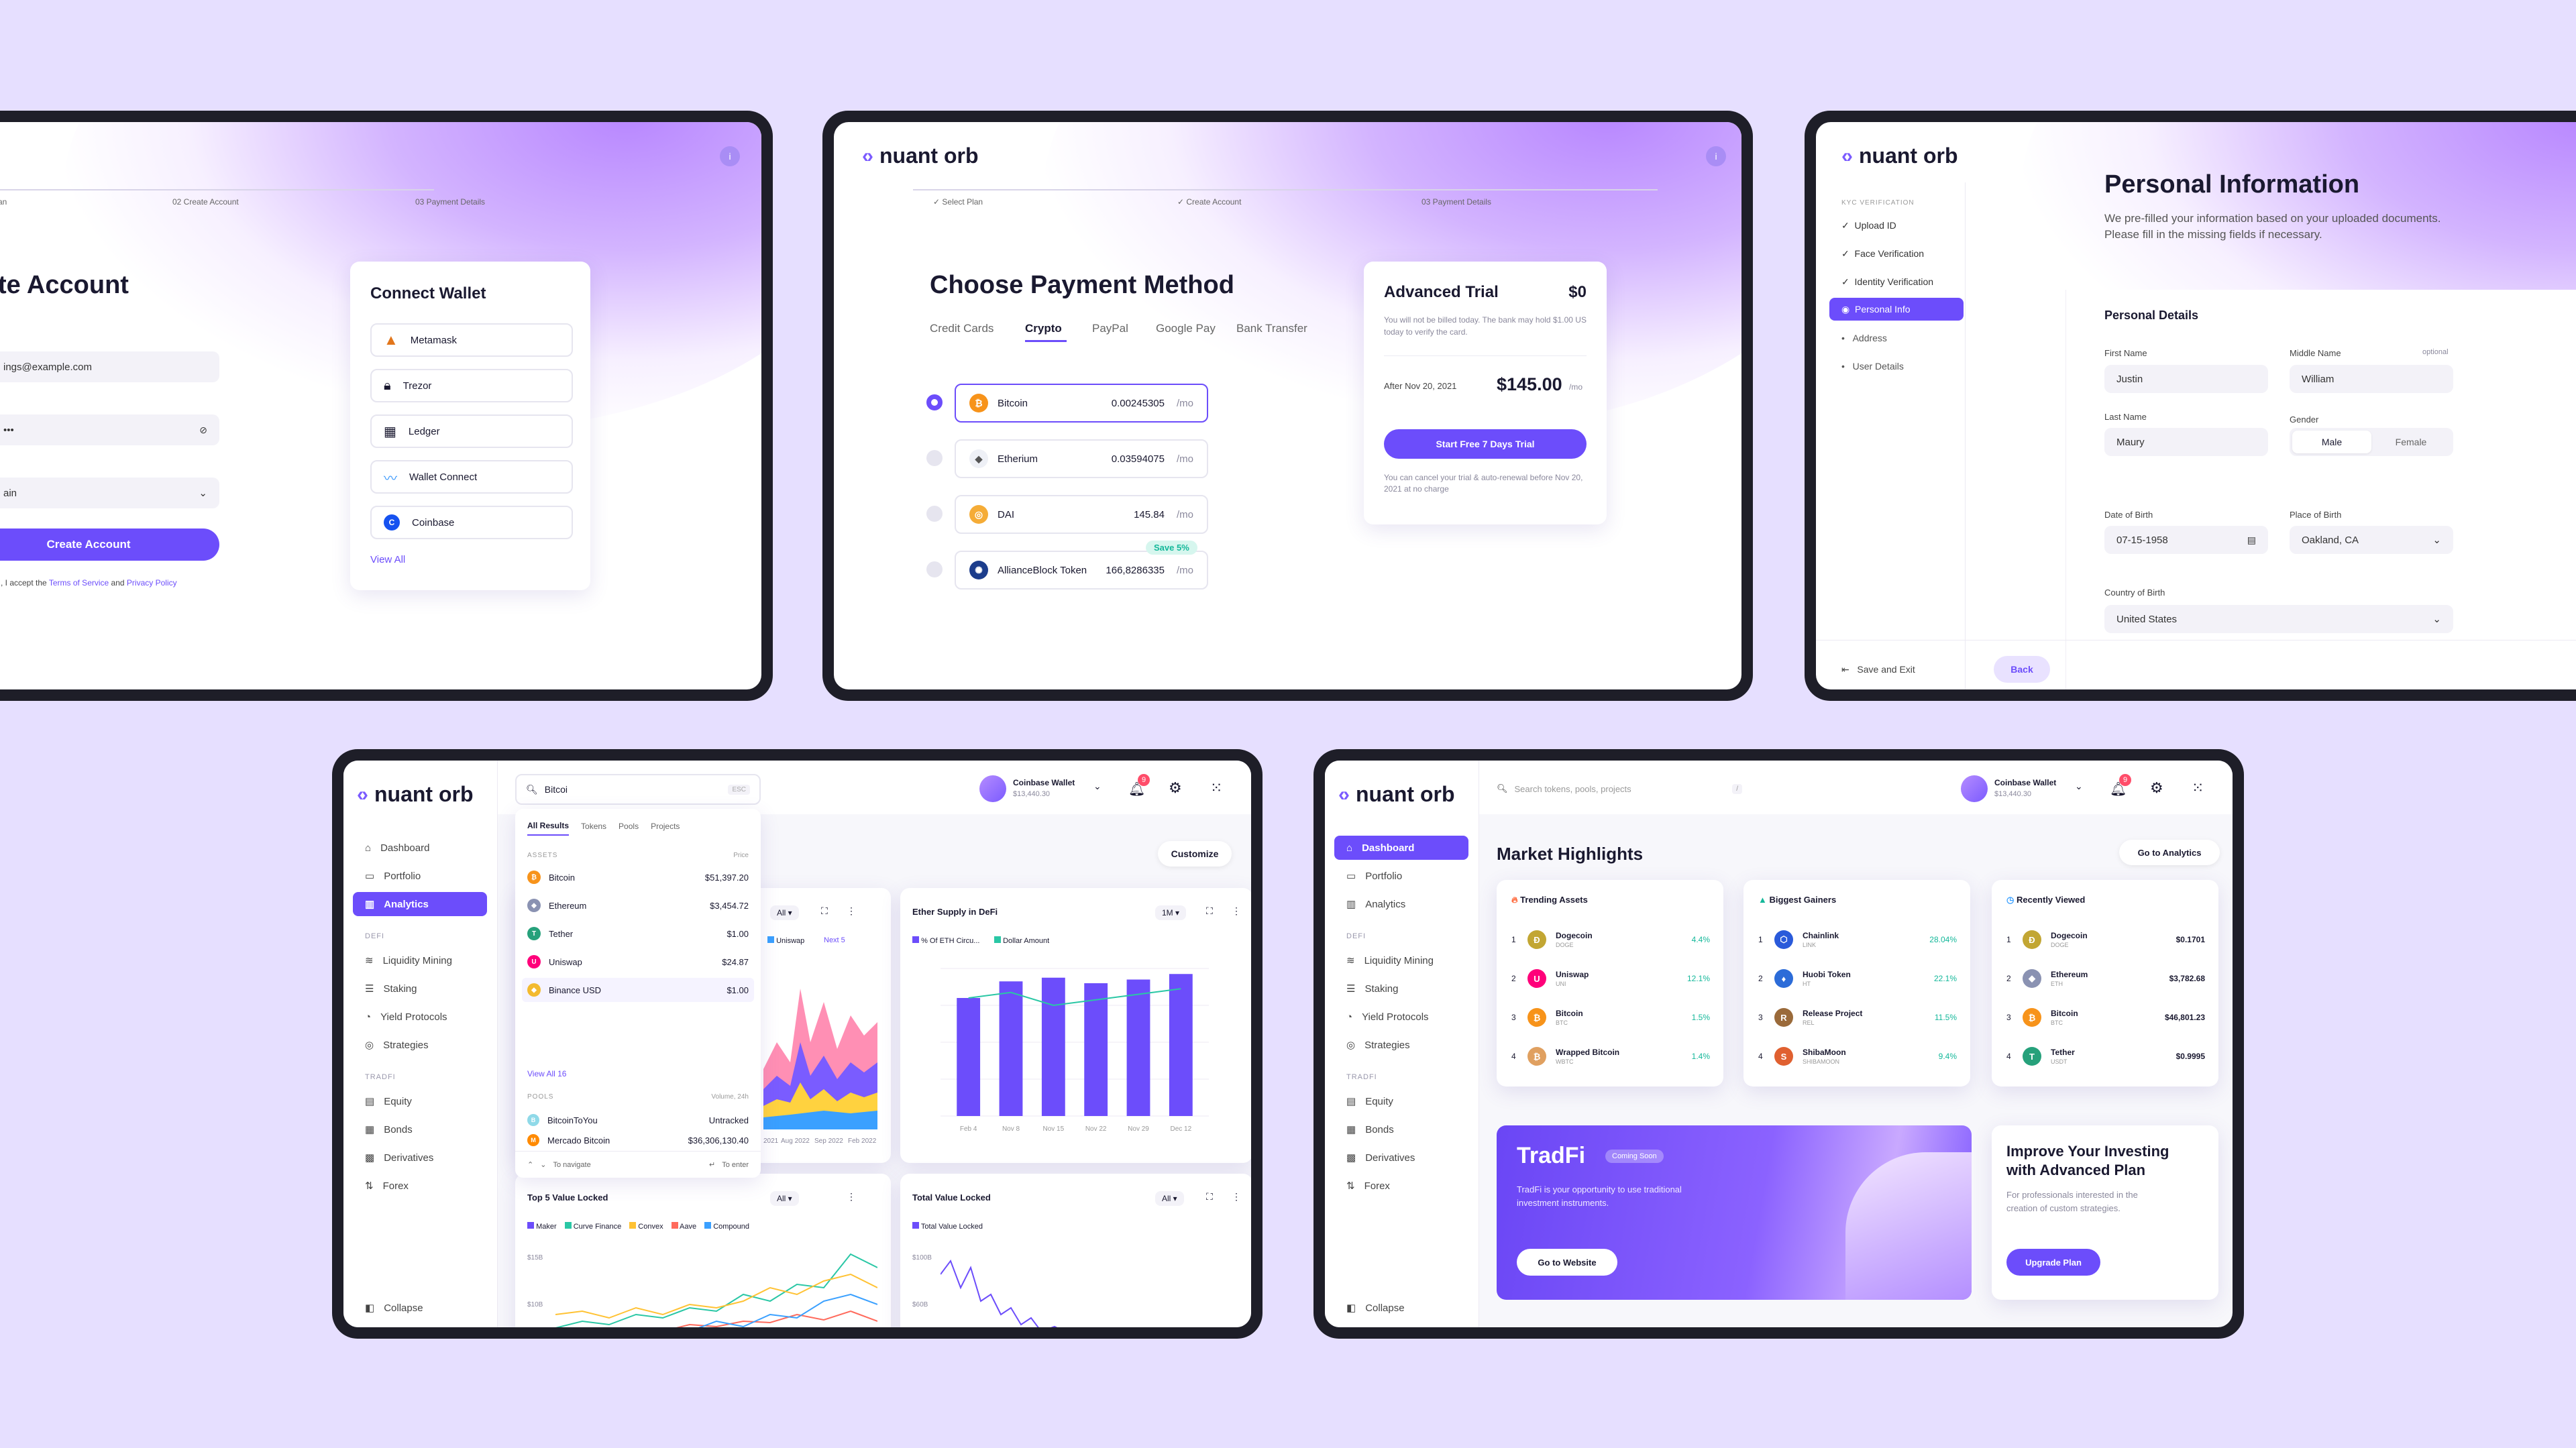 Image resolution: width=2576 pixels, height=1448 pixels. Describe the element at coordinates (109, 544) in the screenshot. I see `create-account-button: Create Account` at that location.